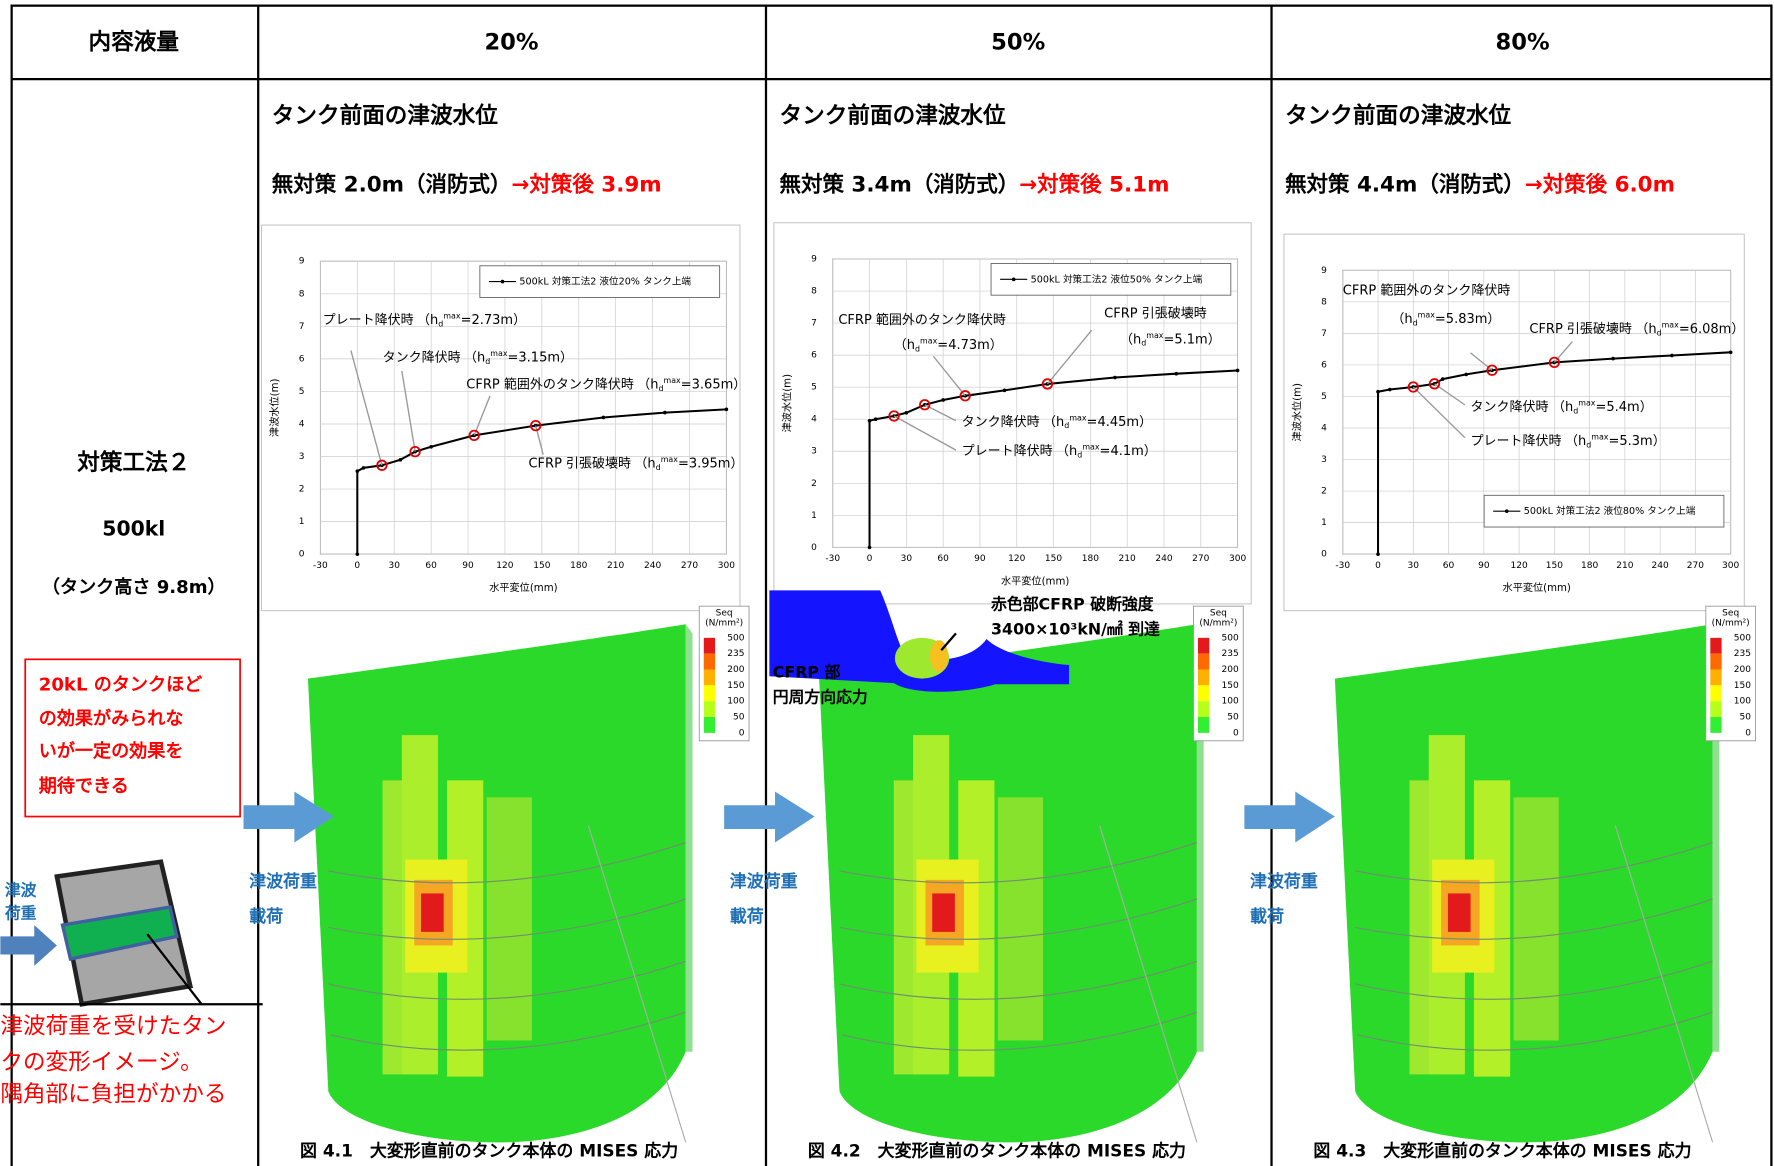 The height and width of the screenshot is (1166, 1774). I want to click on annotation-value: =4.73m）, so click(970, 344).